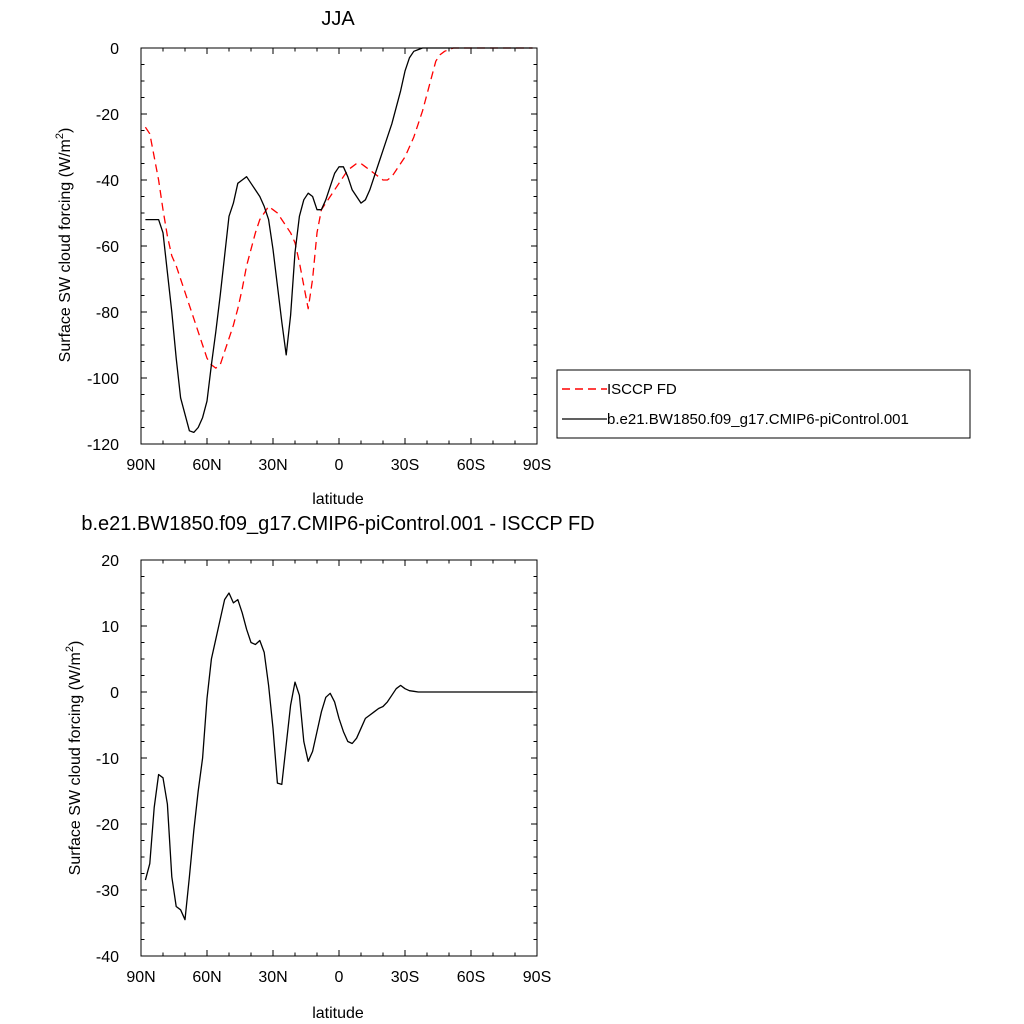  Describe the element at coordinates (338, 208) in the screenshot. I see `series-line-isccp-fd` at that location.